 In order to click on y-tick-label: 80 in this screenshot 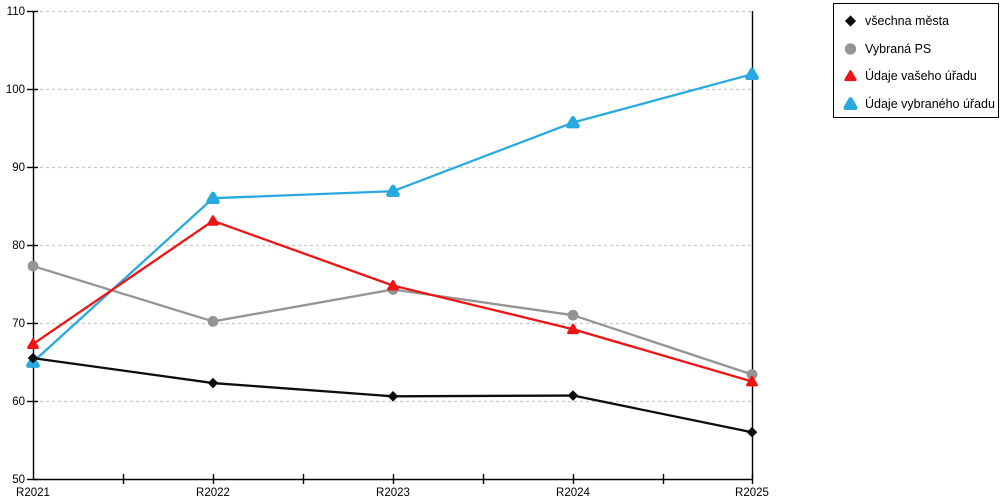, I will do `click(18, 246)`.